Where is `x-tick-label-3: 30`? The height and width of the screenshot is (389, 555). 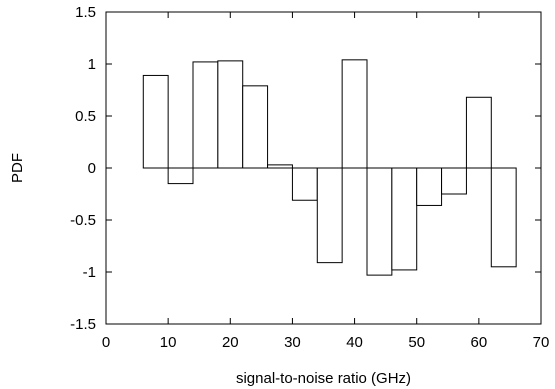
x-tick-label-3: 30 is located at coordinates (292, 342).